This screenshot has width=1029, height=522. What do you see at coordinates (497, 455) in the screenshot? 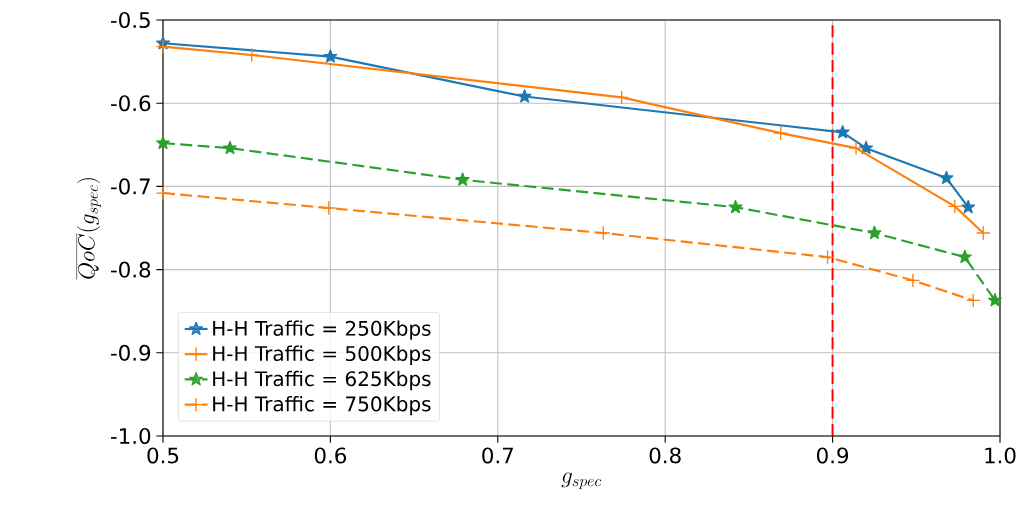
I see `x-tick-label: 0.7` at bounding box center [497, 455].